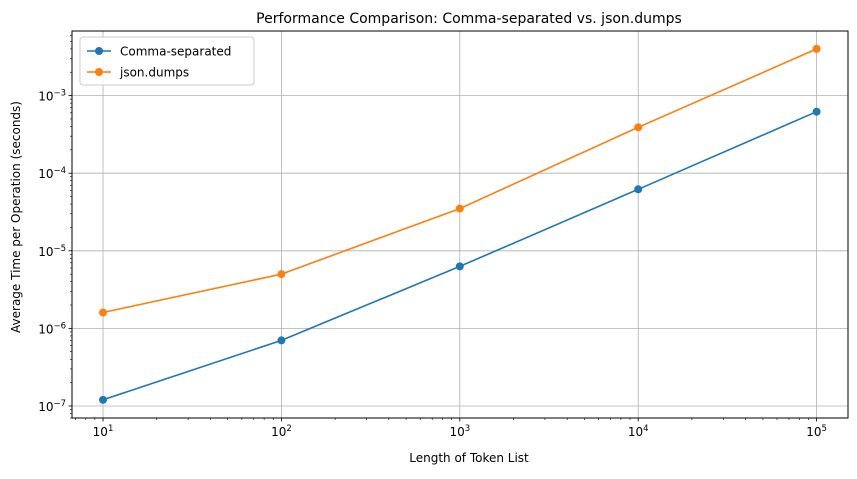 The height and width of the screenshot is (479, 857). I want to click on y-tick-exponent: −3, so click(59, 94).